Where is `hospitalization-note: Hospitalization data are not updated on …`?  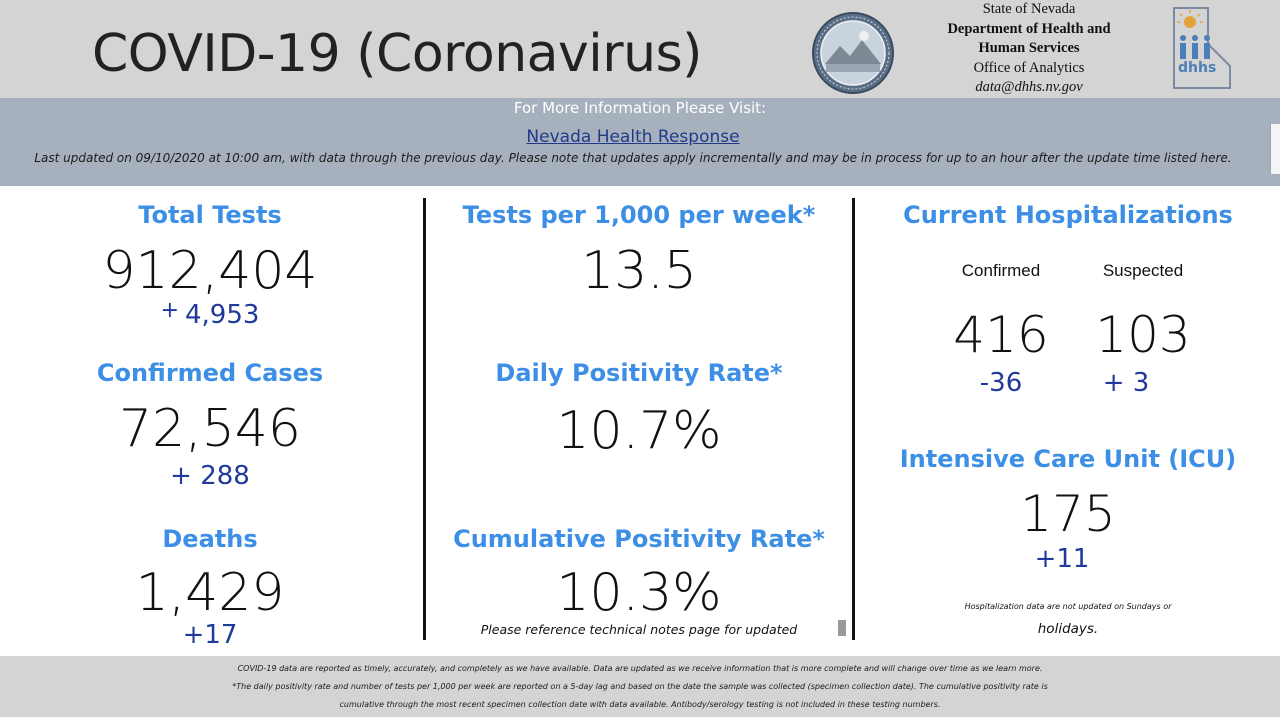 hospitalization-note: Hospitalization data are not updated on … is located at coordinates (1068, 618).